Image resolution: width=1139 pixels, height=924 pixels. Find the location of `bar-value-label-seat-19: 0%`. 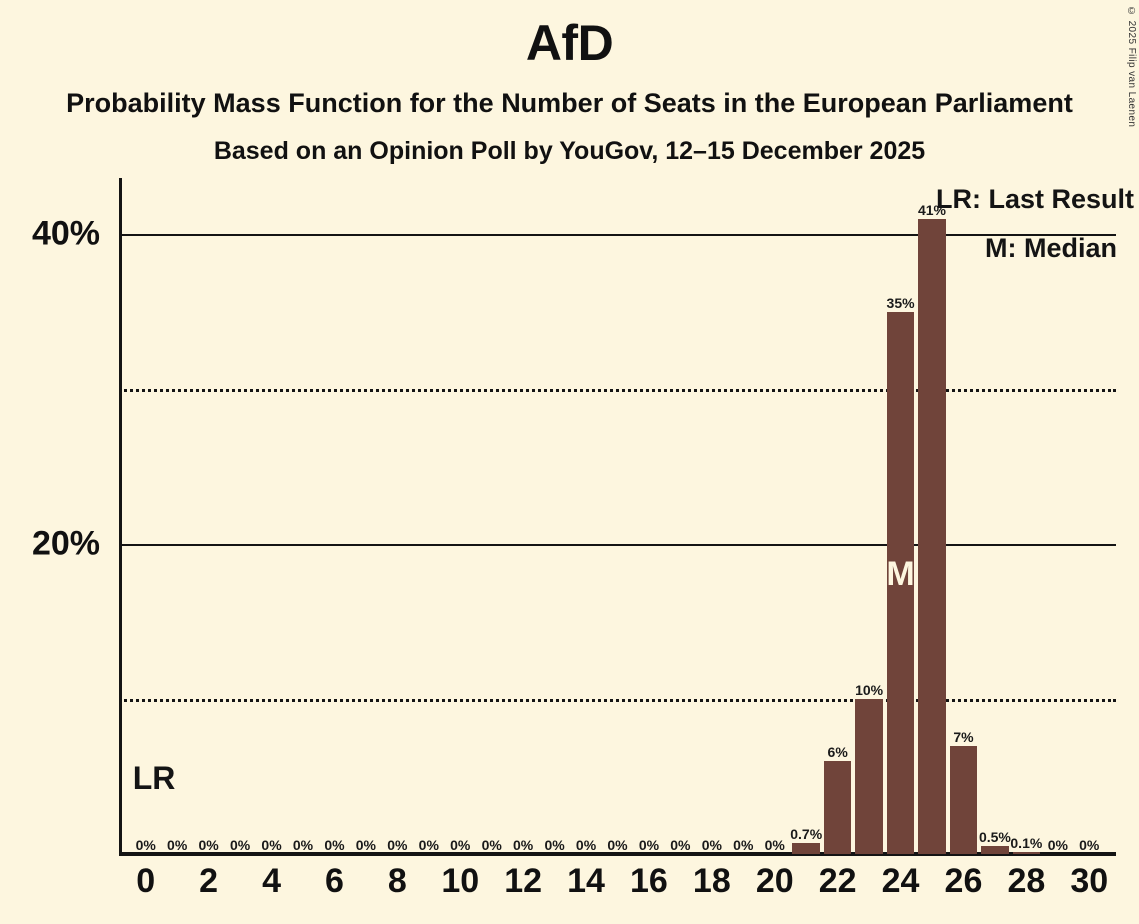

bar-value-label-seat-19: 0% is located at coordinates (743, 845).